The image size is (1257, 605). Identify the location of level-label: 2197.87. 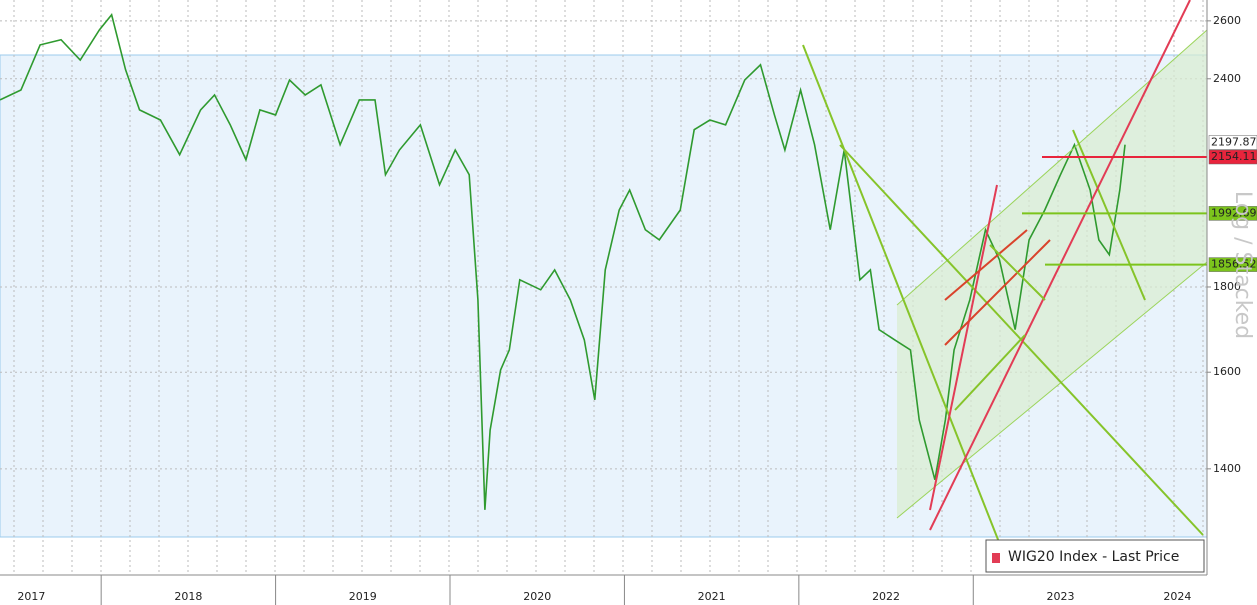
(1234, 141).